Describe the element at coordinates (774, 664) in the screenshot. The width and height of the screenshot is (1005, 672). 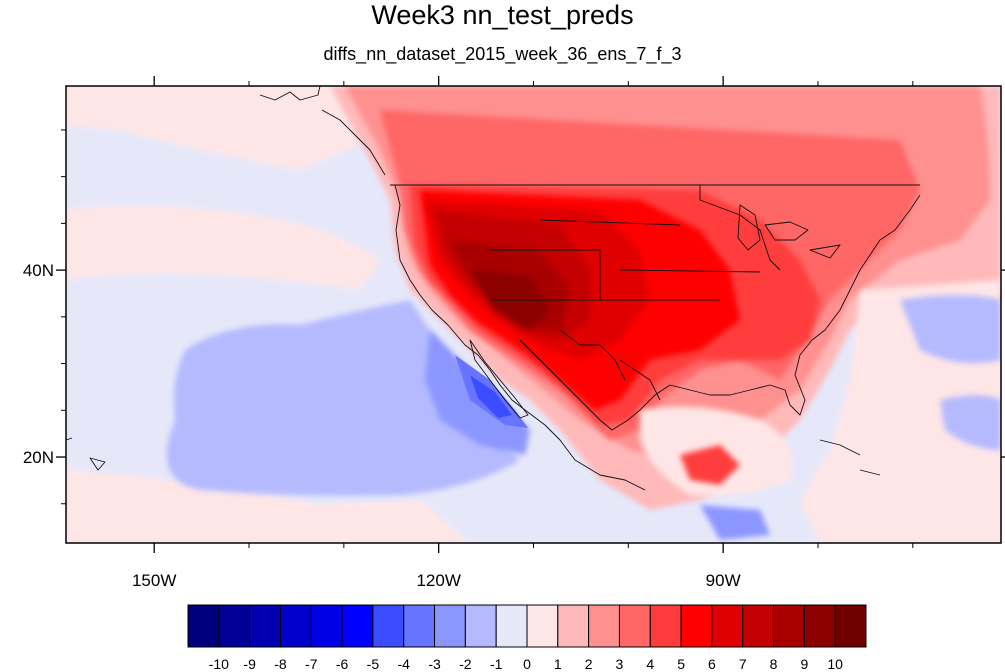
I see `colorbar-label: 8` at that location.